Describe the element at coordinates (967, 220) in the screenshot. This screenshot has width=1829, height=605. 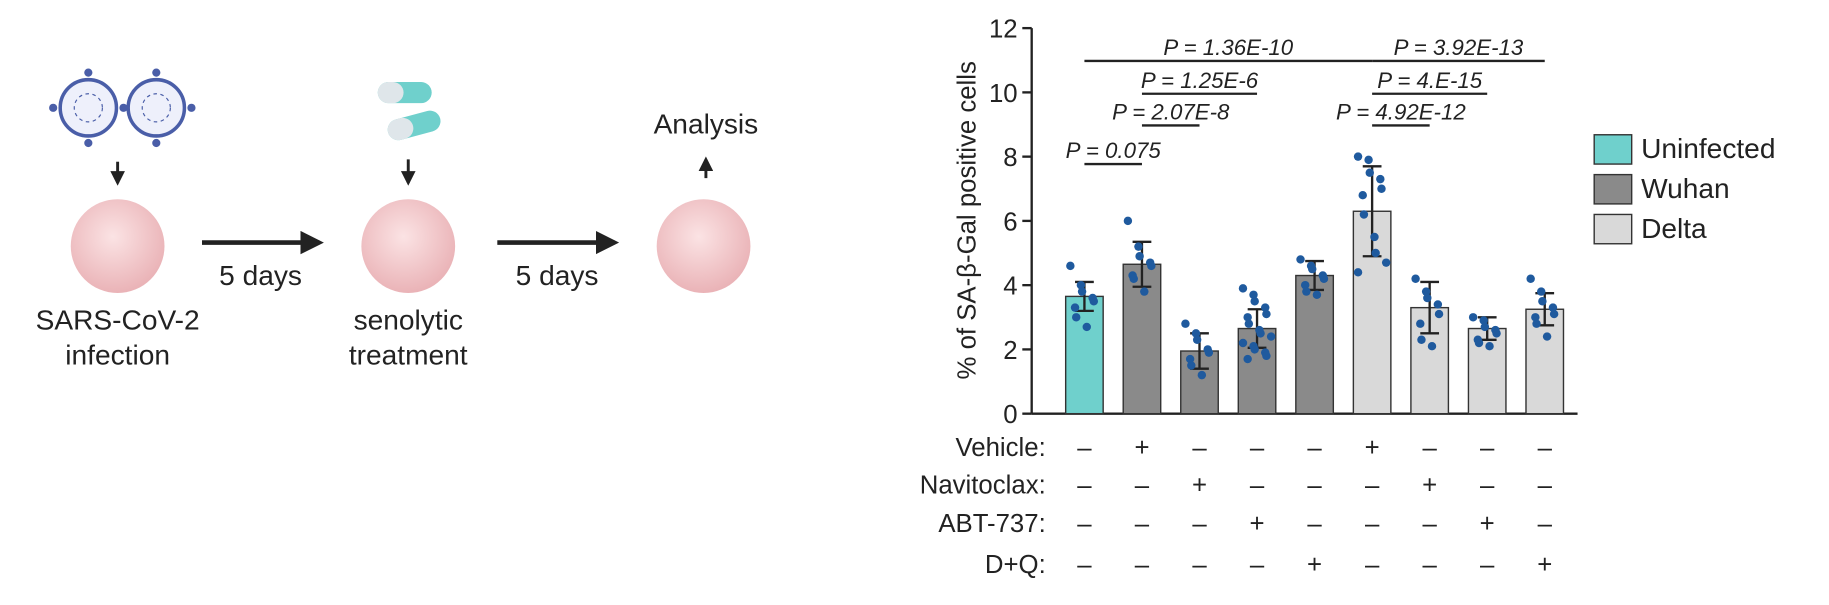
I see `y-axis-label: % of SA-β-Gal positive cells` at that location.